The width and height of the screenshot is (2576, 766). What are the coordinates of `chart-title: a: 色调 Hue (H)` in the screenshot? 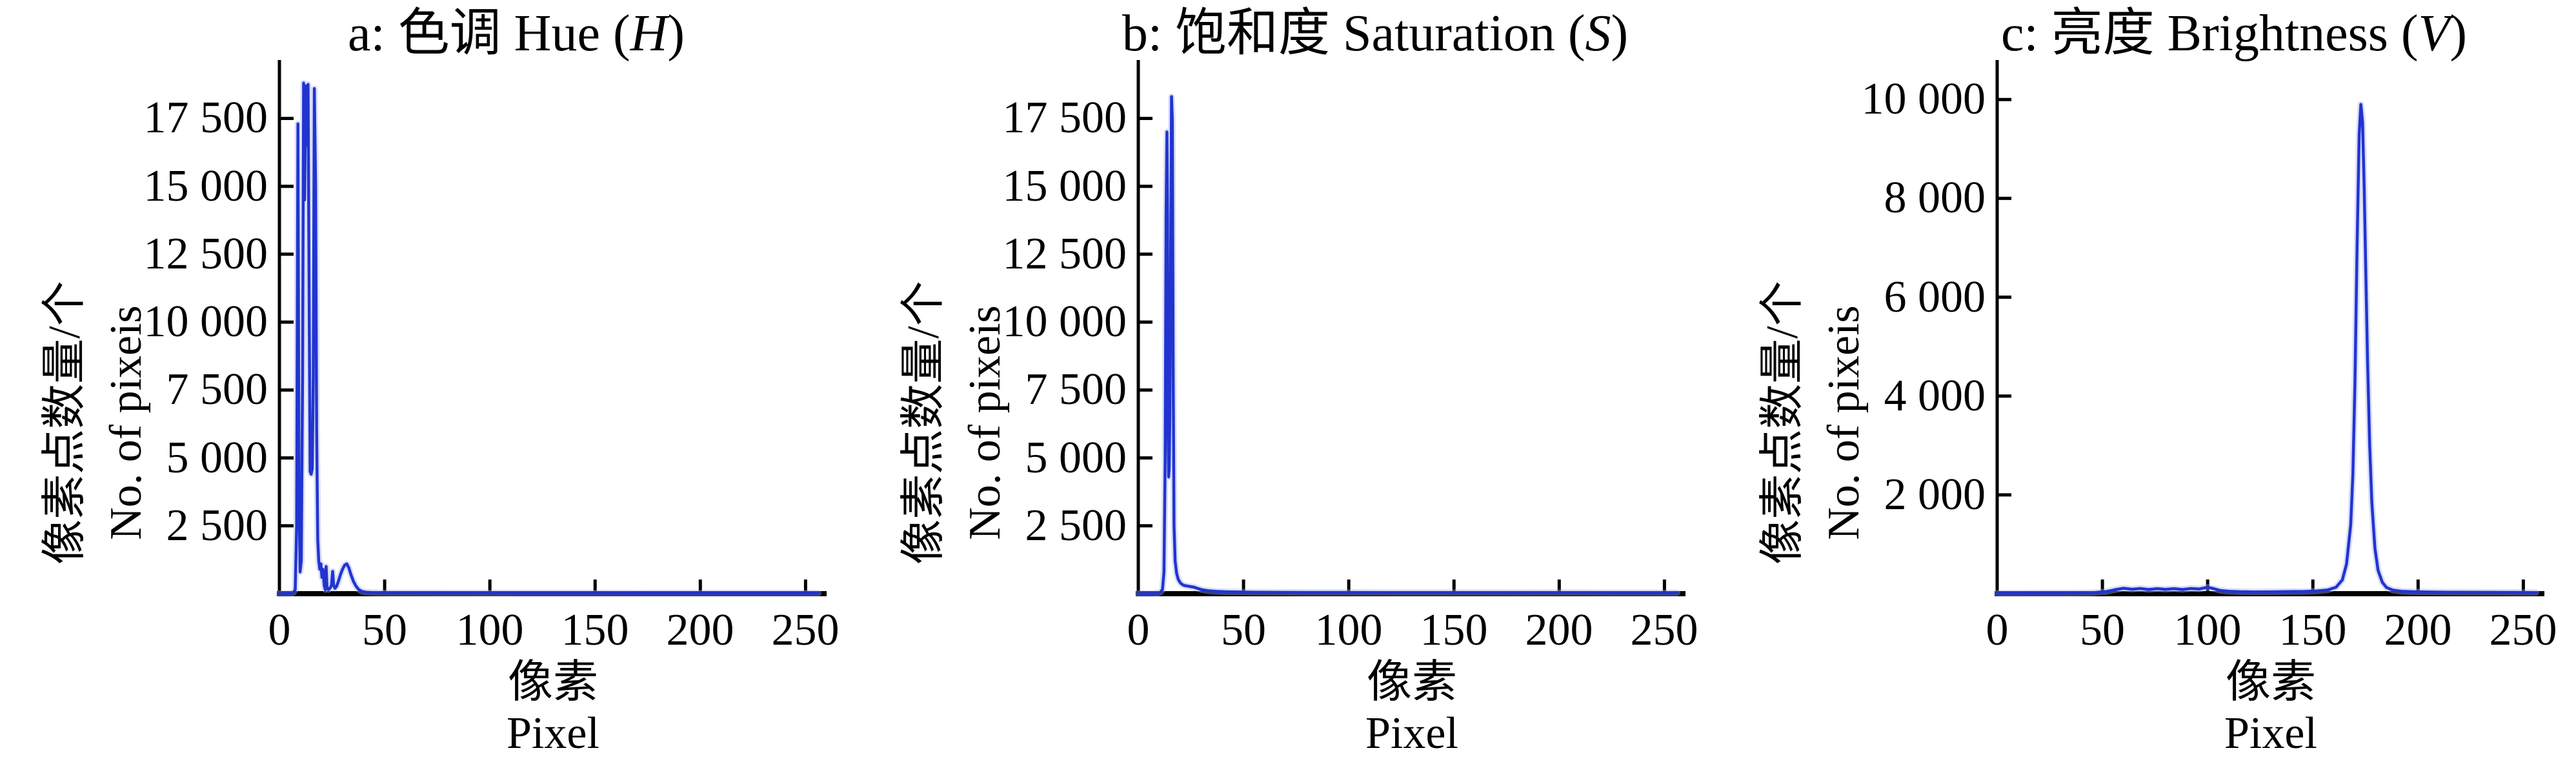 It's located at (516, 34).